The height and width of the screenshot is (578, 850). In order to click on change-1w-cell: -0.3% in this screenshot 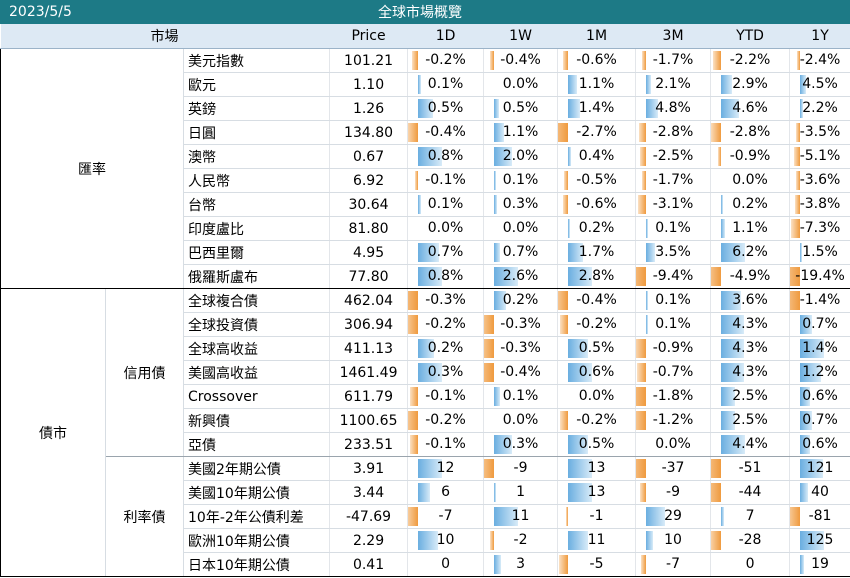, I will do `click(520, 324)`.